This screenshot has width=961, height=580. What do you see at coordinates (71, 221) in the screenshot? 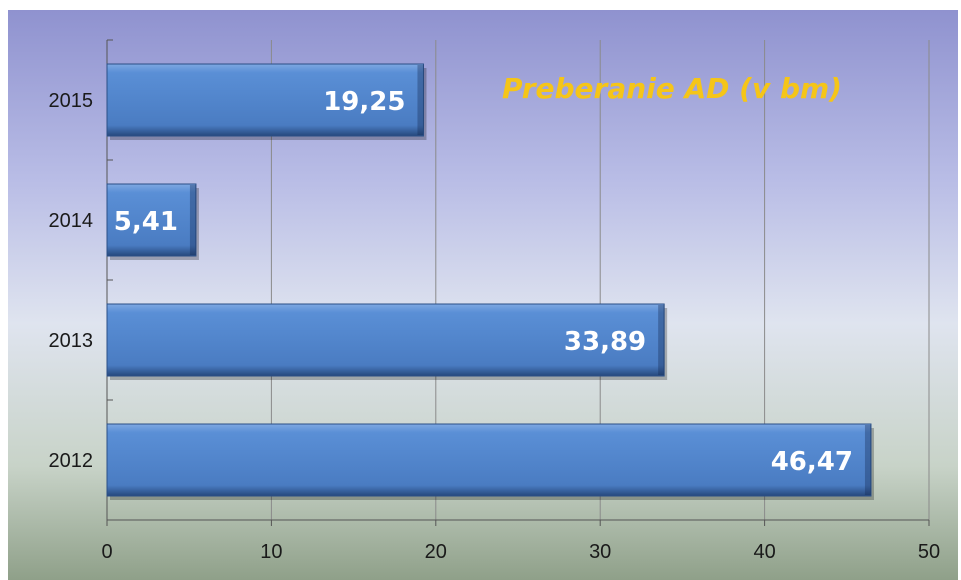
I see `category-label: 2014` at bounding box center [71, 221].